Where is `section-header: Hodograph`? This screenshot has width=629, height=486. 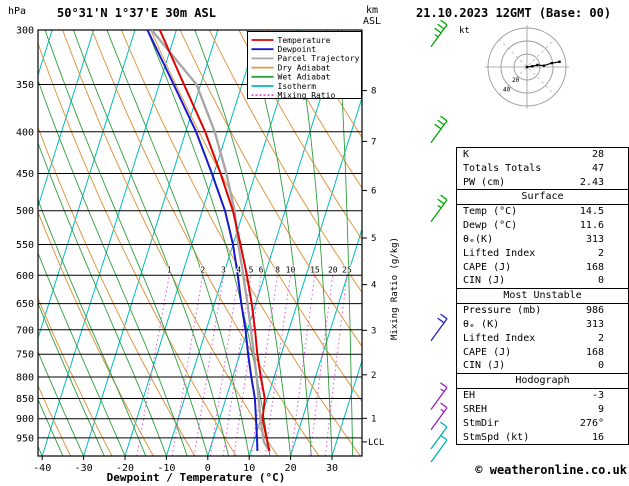
section-header: Hodograph is located at coordinates (542, 381).